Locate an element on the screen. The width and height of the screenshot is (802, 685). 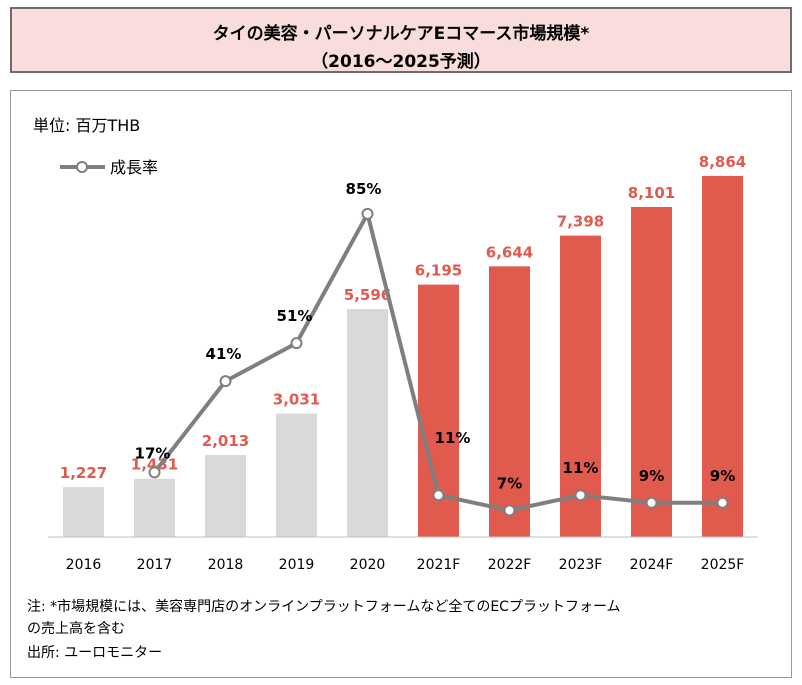
x-tick-2016: 2016 is located at coordinates (84, 565).